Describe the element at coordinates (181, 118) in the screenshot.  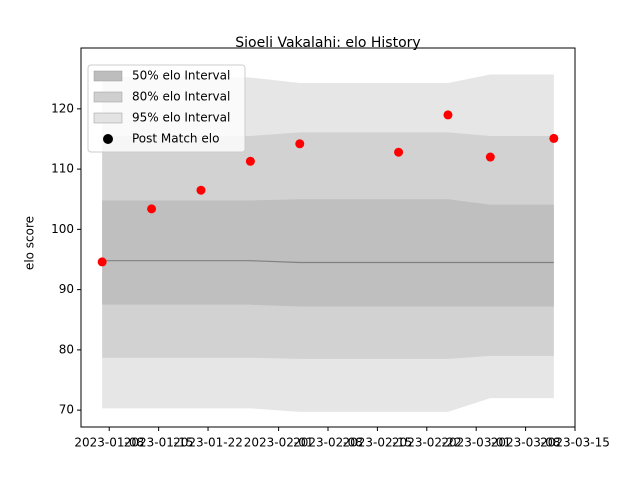
I see `legend-label: 95% elo Interval` at that location.